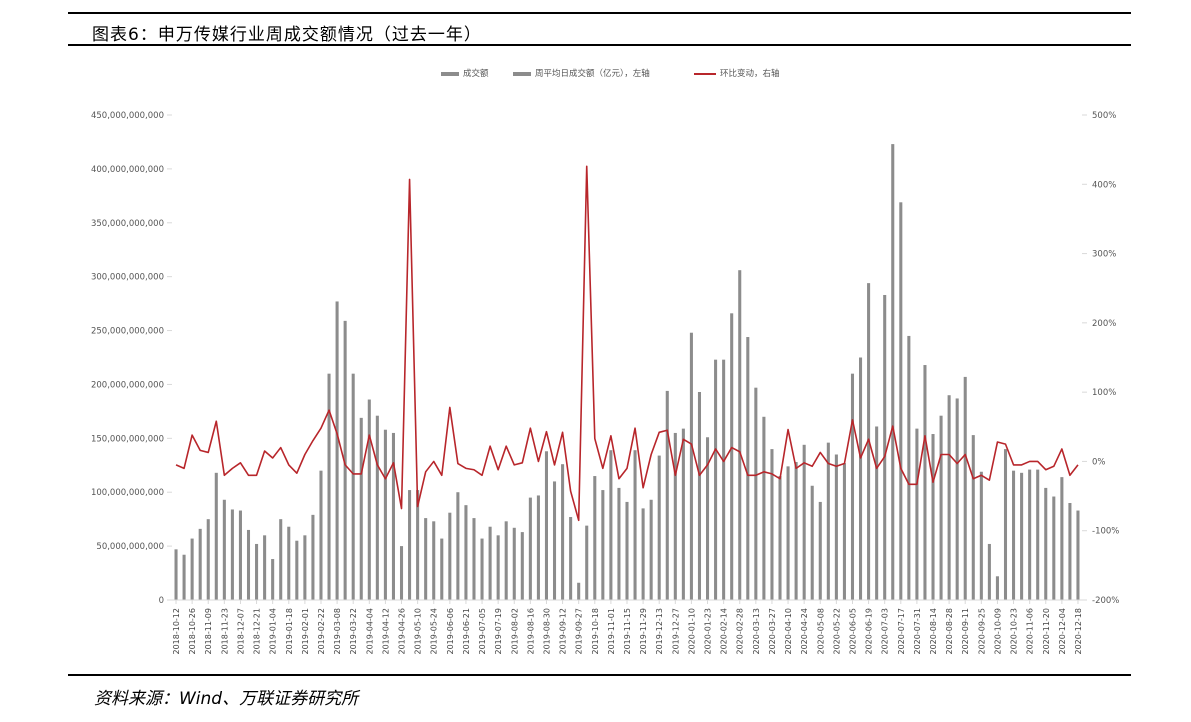  What do you see at coordinates (450, 74) in the screenshot?
I see `legend-swatch-volume` at bounding box center [450, 74].